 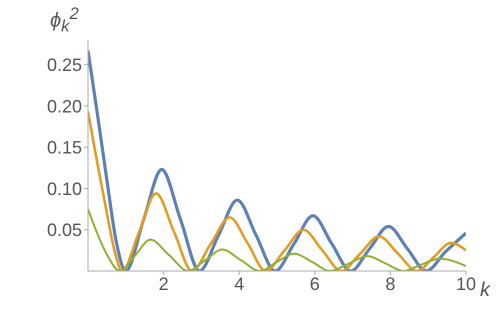 What do you see at coordinates (239, 284) in the screenshot?
I see `x-tick-label: 4` at bounding box center [239, 284].